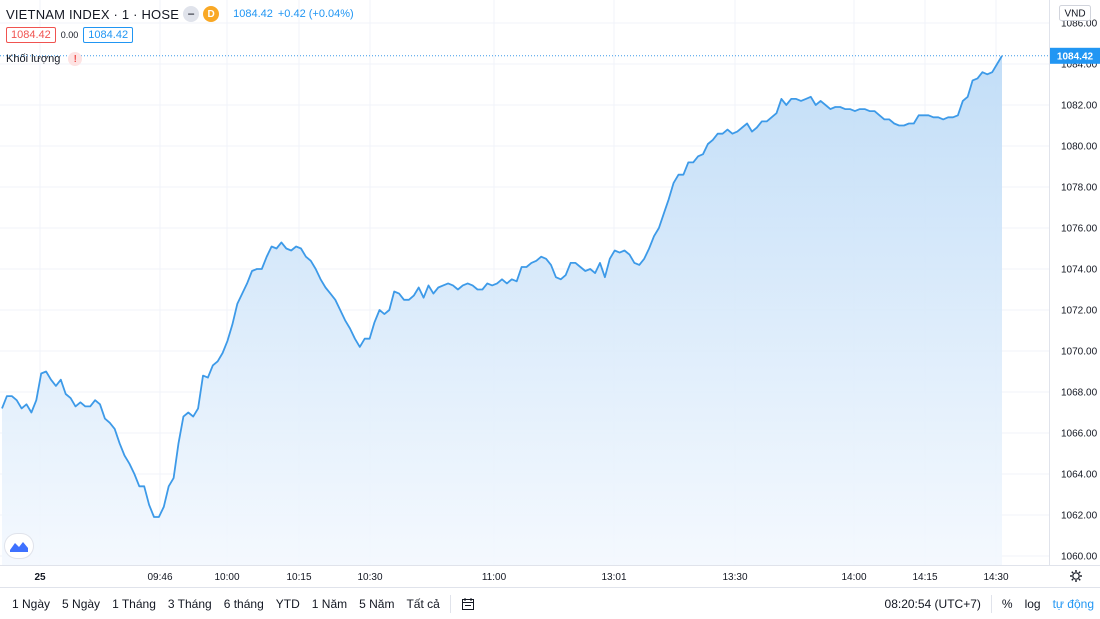 The width and height of the screenshot is (1100, 619). I want to click on toolbar-right: 08:20:54 (UTC+7) % log tự động, so click(989, 603).